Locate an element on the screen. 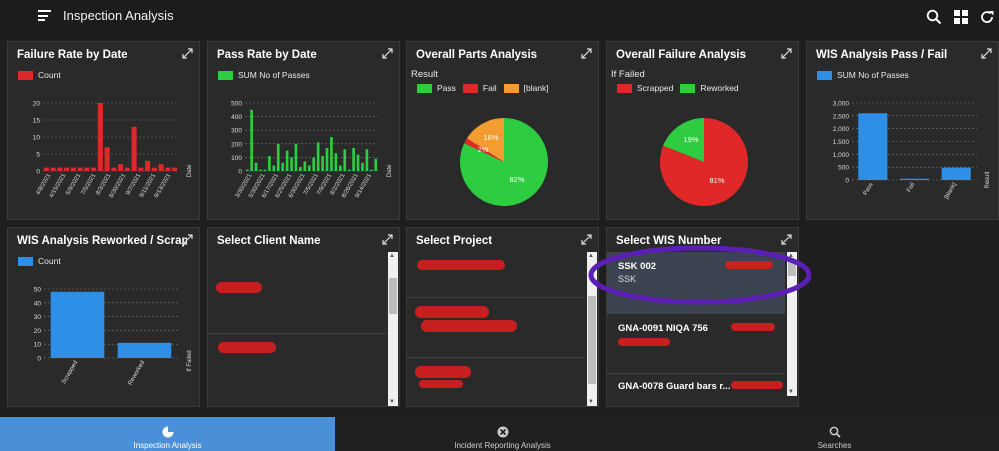 The height and width of the screenshot is (451, 999). menu-icon is located at coordinates (44, 15).